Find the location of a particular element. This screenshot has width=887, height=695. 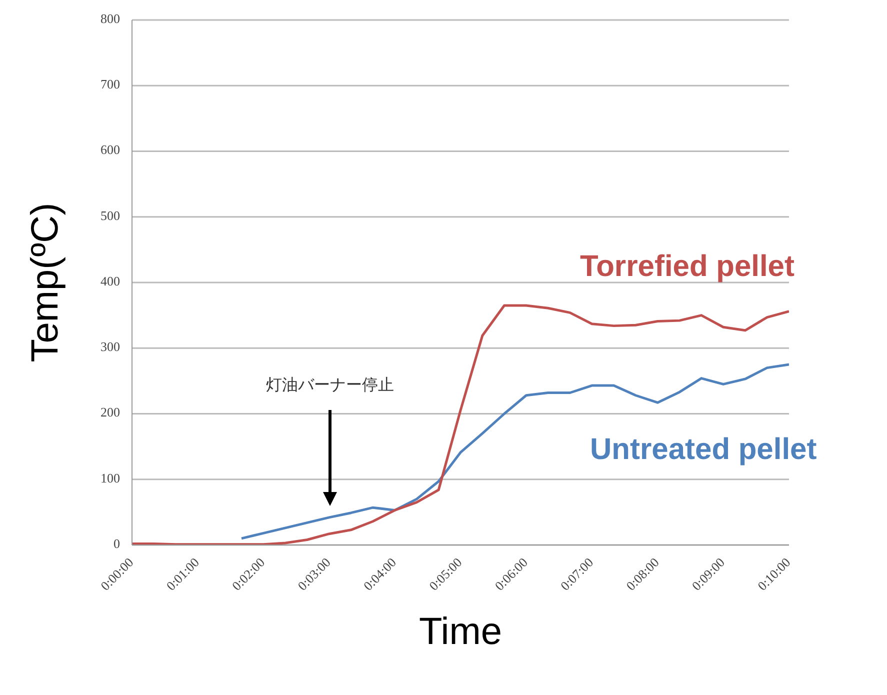

y-tick-label: 800 is located at coordinates (110, 18).